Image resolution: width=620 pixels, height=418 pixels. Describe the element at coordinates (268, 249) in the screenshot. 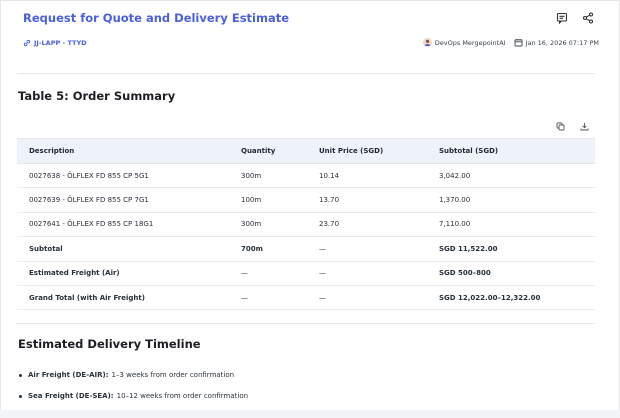

I see `table-cell: 700m` at that location.